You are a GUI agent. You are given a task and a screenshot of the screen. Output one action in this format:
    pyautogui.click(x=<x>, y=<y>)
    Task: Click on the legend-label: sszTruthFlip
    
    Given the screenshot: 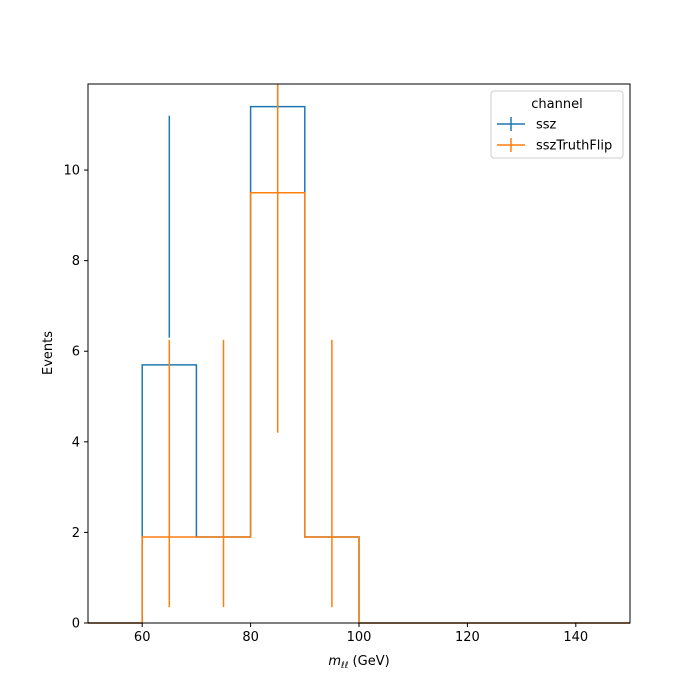 What is the action you would take?
    pyautogui.click(x=574, y=146)
    